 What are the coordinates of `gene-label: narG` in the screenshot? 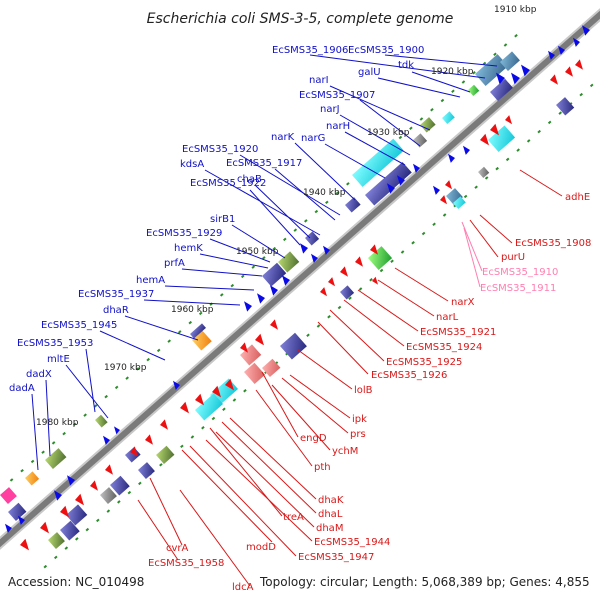 It's located at (313, 138).